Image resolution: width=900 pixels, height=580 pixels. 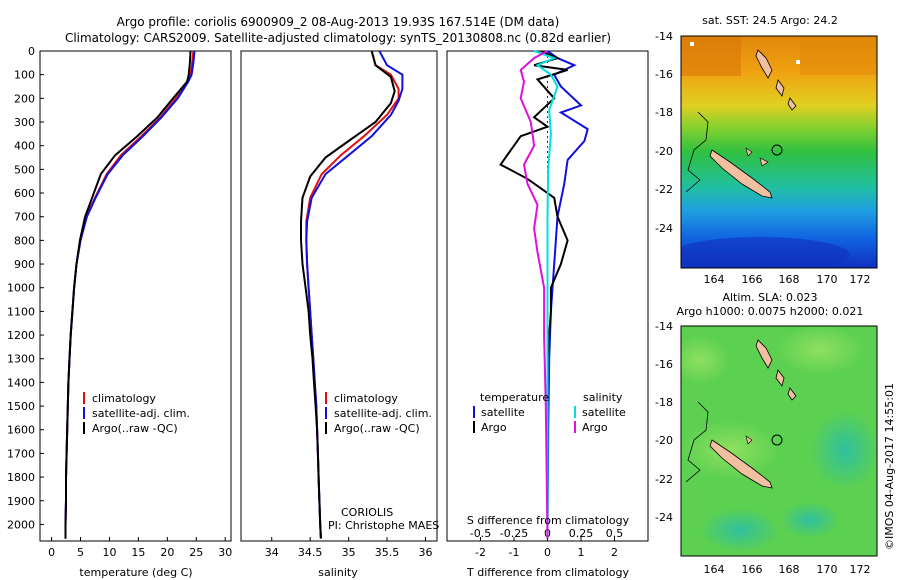 What do you see at coordinates (581, 533) in the screenshot?
I see `difference-xtick2-label: 0.25` at bounding box center [581, 533].